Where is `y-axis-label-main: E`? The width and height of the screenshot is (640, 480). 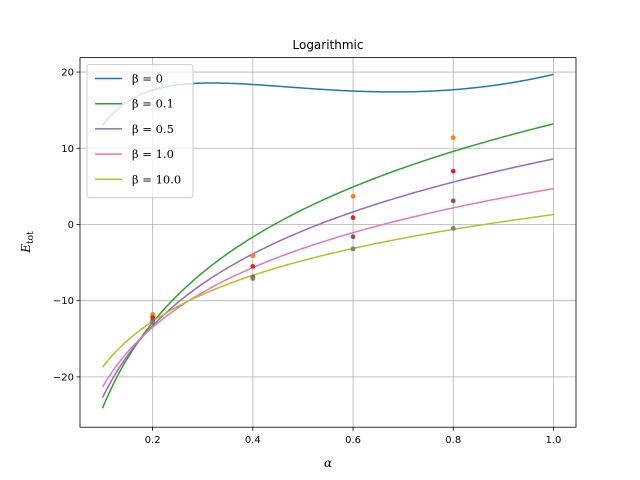 y-axis-label-main: E is located at coordinates (26, 249).